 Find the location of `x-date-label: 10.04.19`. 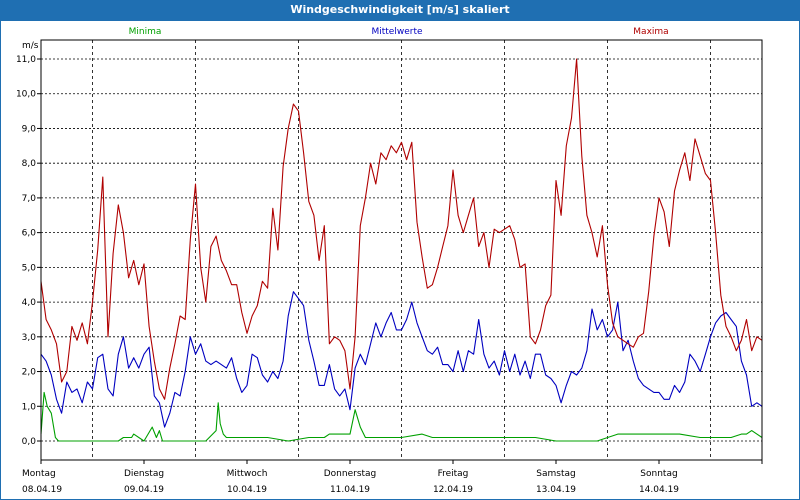

x-date-label: 10.04.19 is located at coordinates (247, 490).